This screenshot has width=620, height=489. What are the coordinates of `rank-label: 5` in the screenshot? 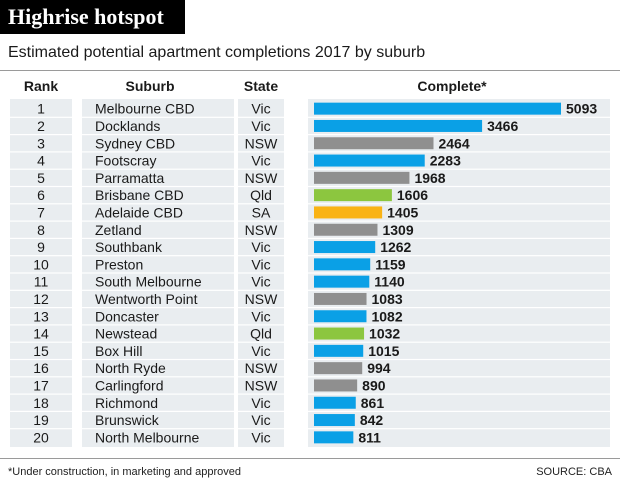 It's located at (41, 178).